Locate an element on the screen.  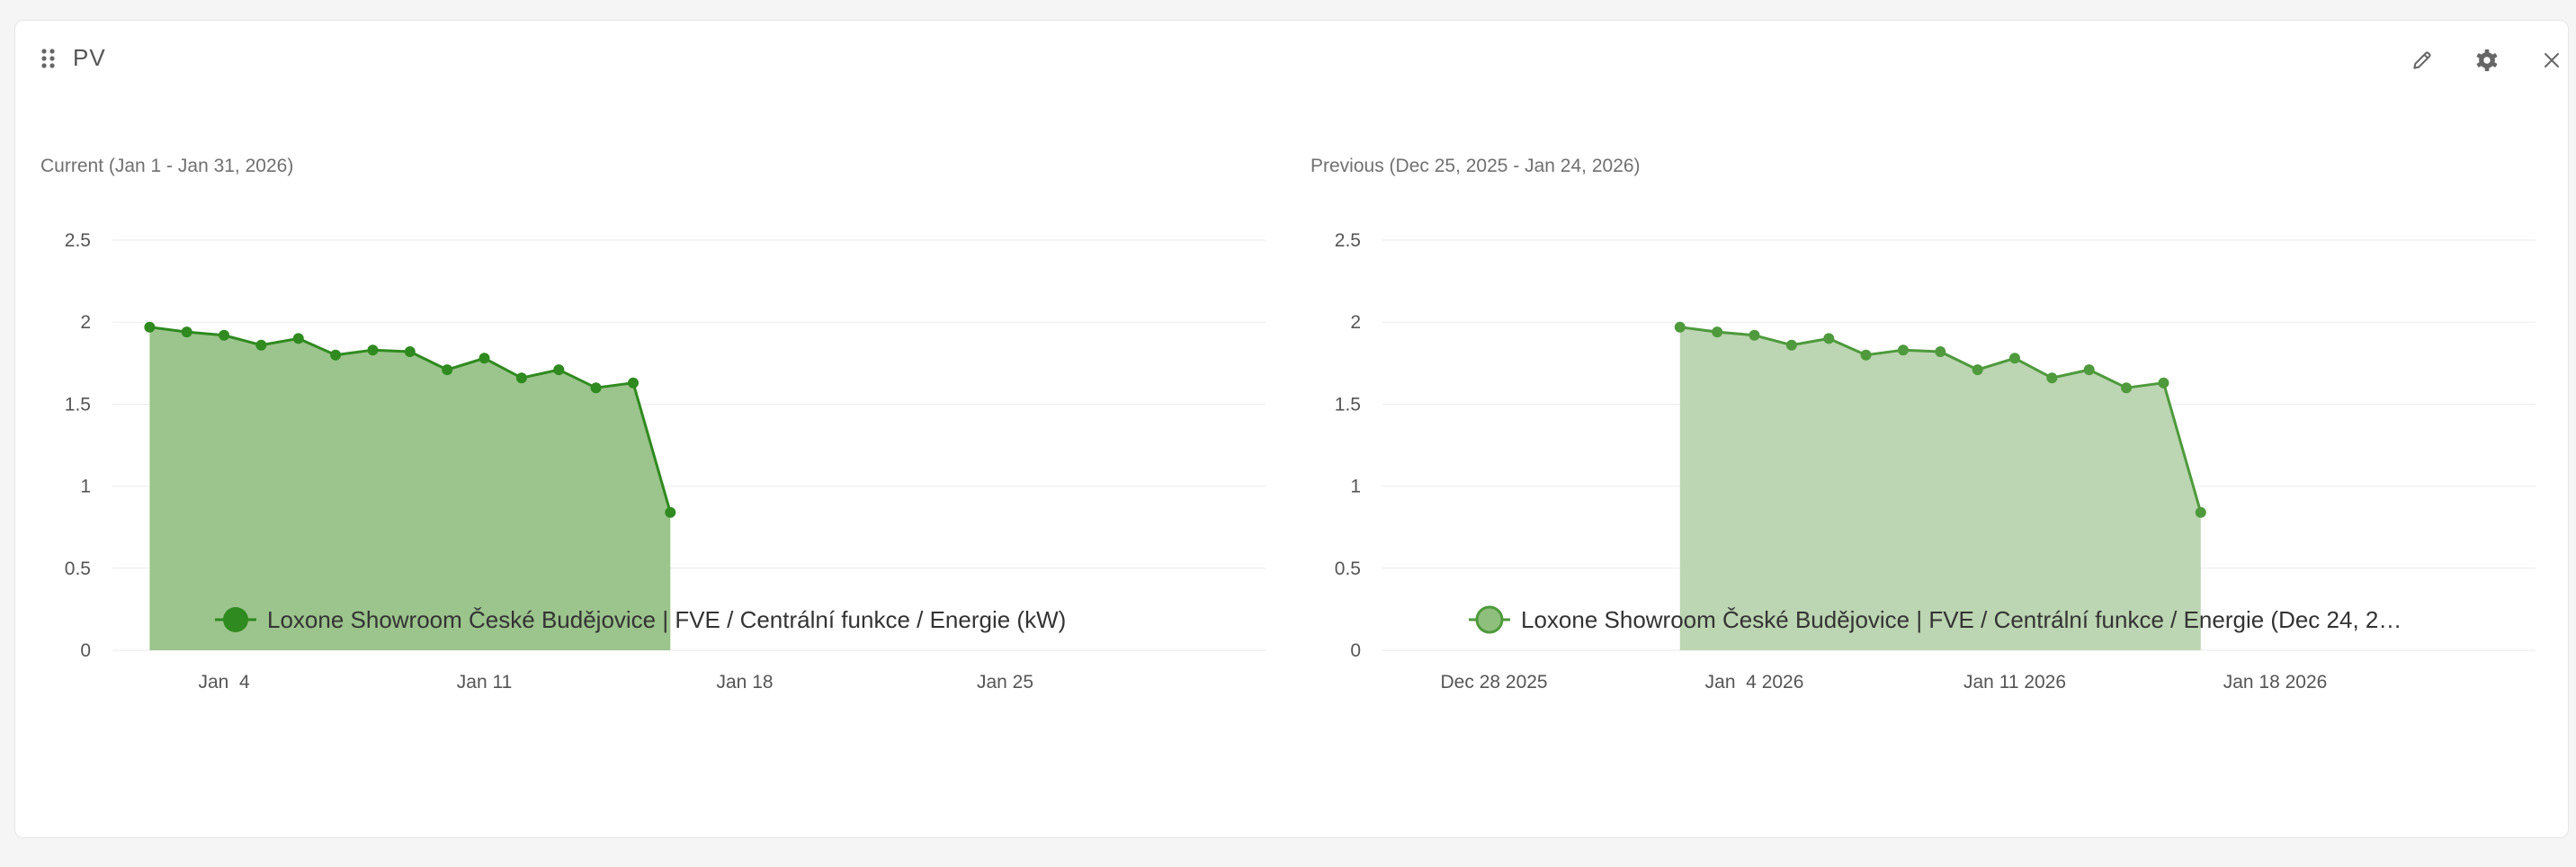
close-button is located at coordinates (2552, 60).